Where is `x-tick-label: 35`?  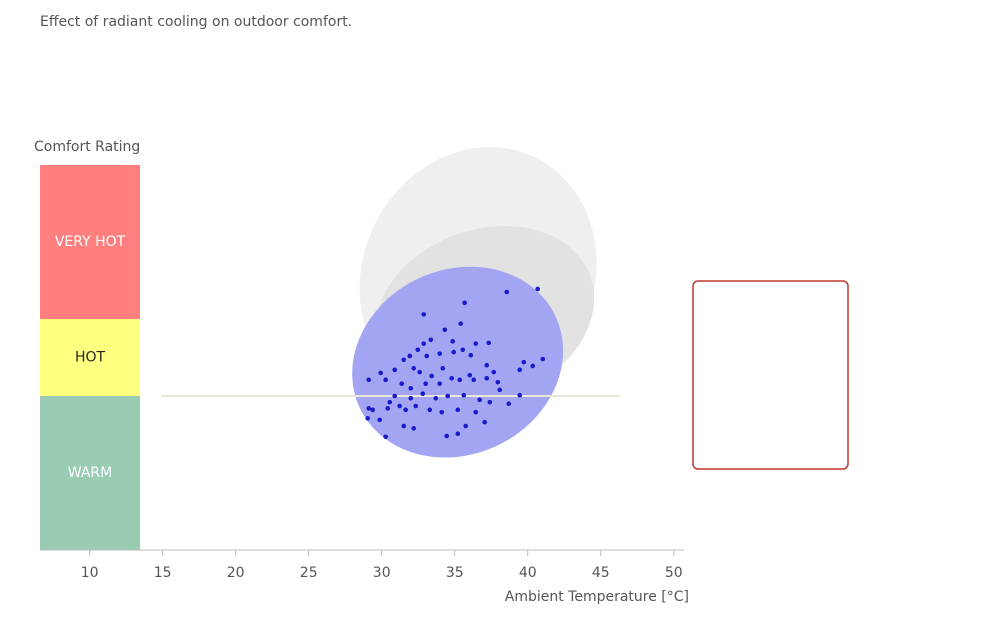
x-tick-label: 35 is located at coordinates (455, 573).